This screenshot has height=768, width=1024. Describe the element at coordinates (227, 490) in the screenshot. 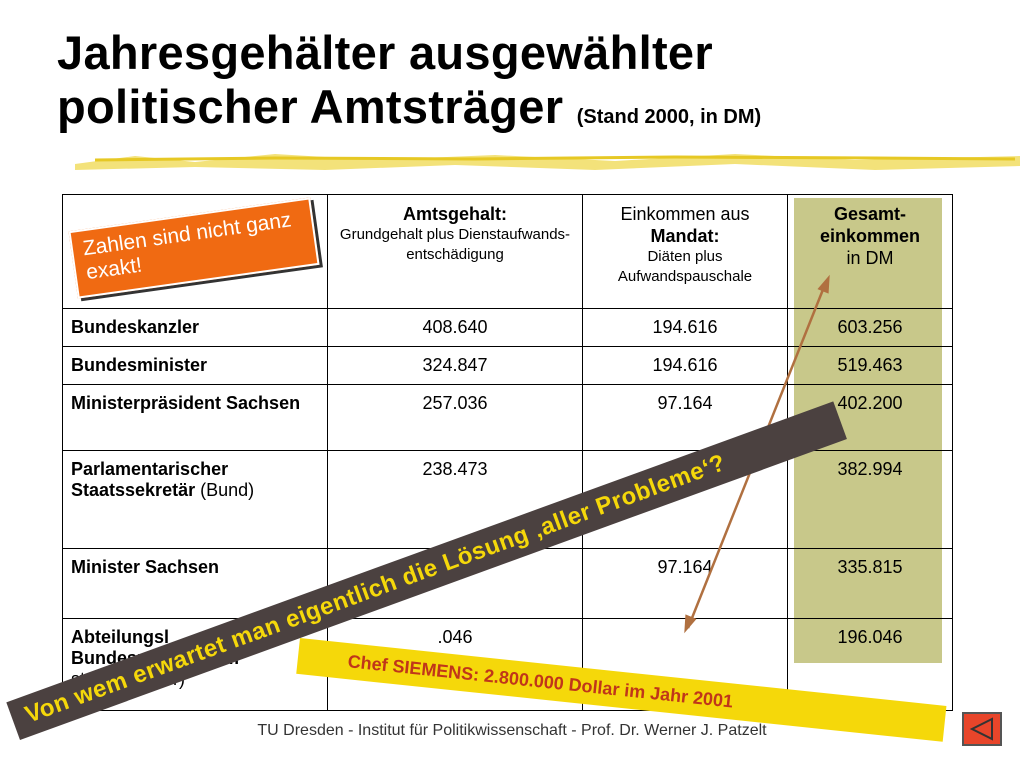

I see `row-name-extra: (Bund)` at that location.